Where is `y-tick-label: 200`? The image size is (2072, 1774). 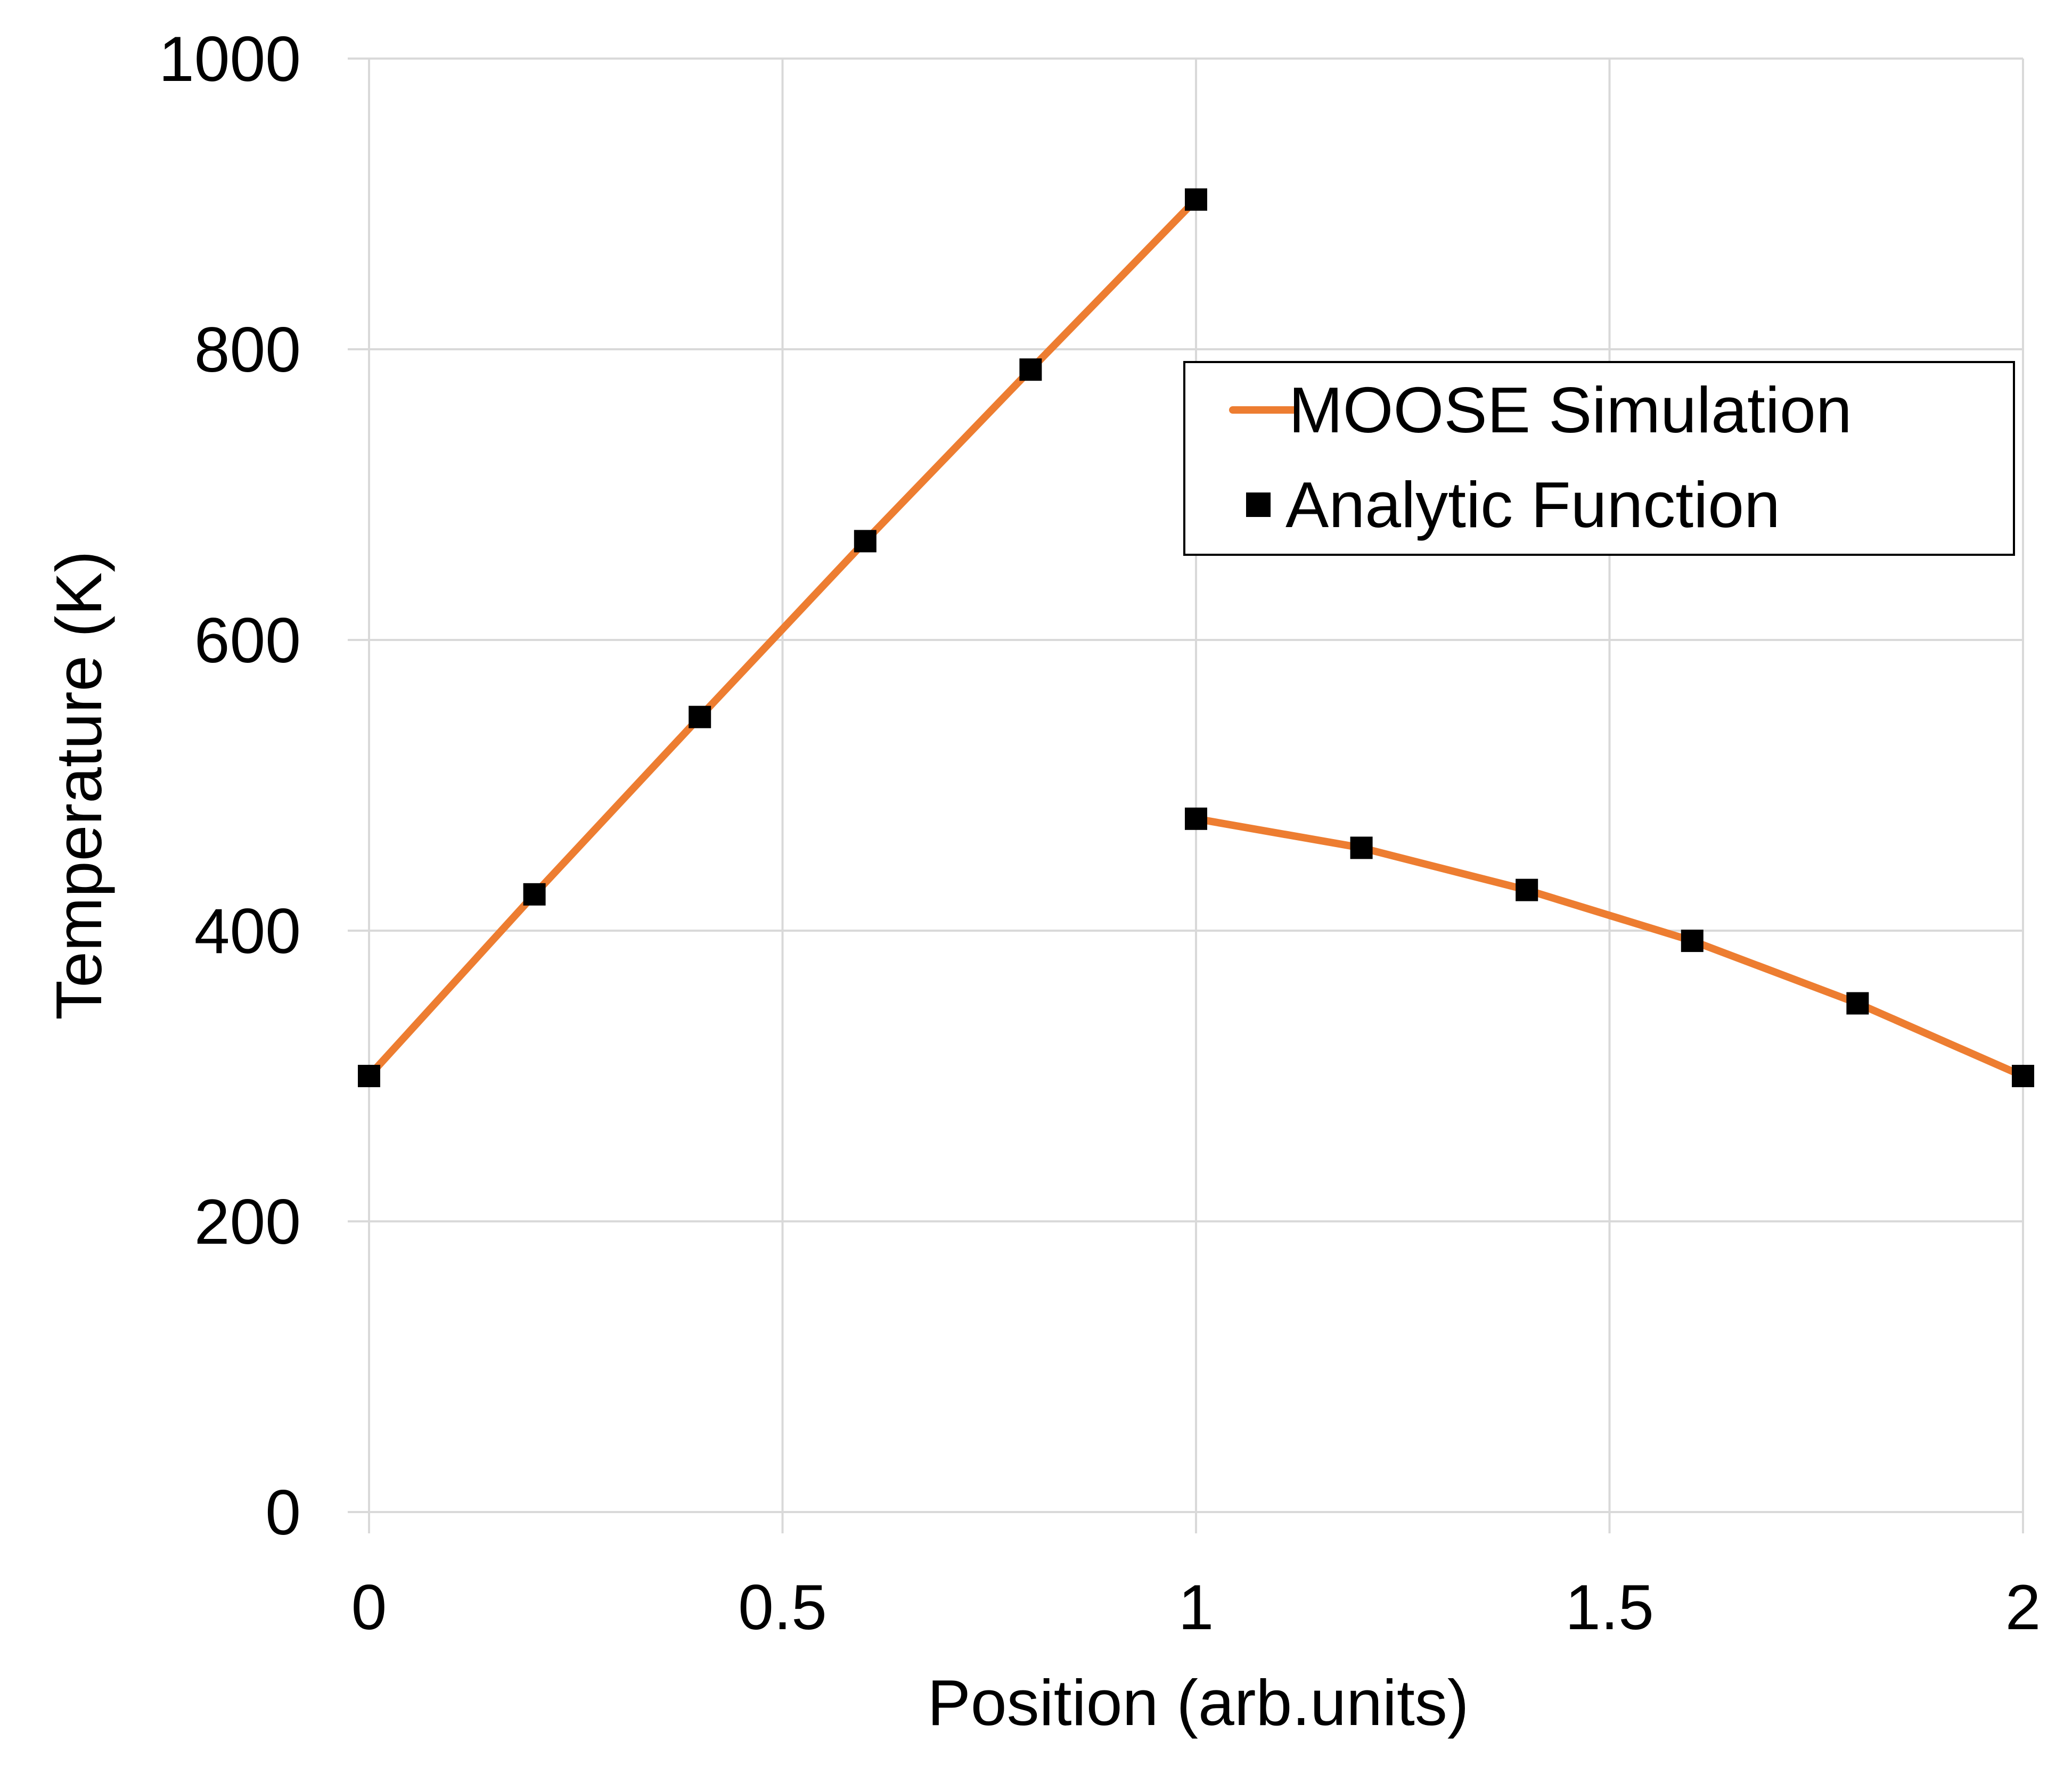 y-tick-label: 200 is located at coordinates (248, 1222).